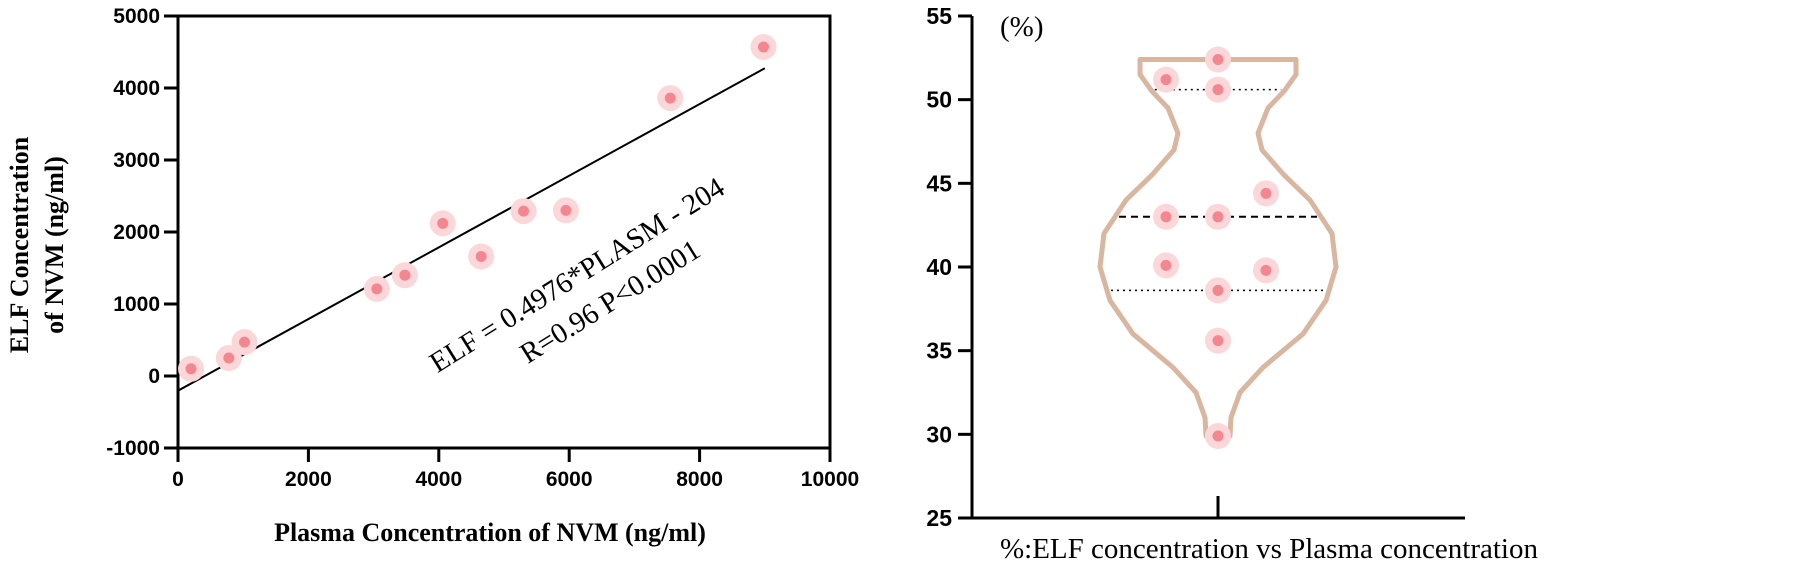  I want to click on scatter-y-tick-label: 0, so click(154, 376).